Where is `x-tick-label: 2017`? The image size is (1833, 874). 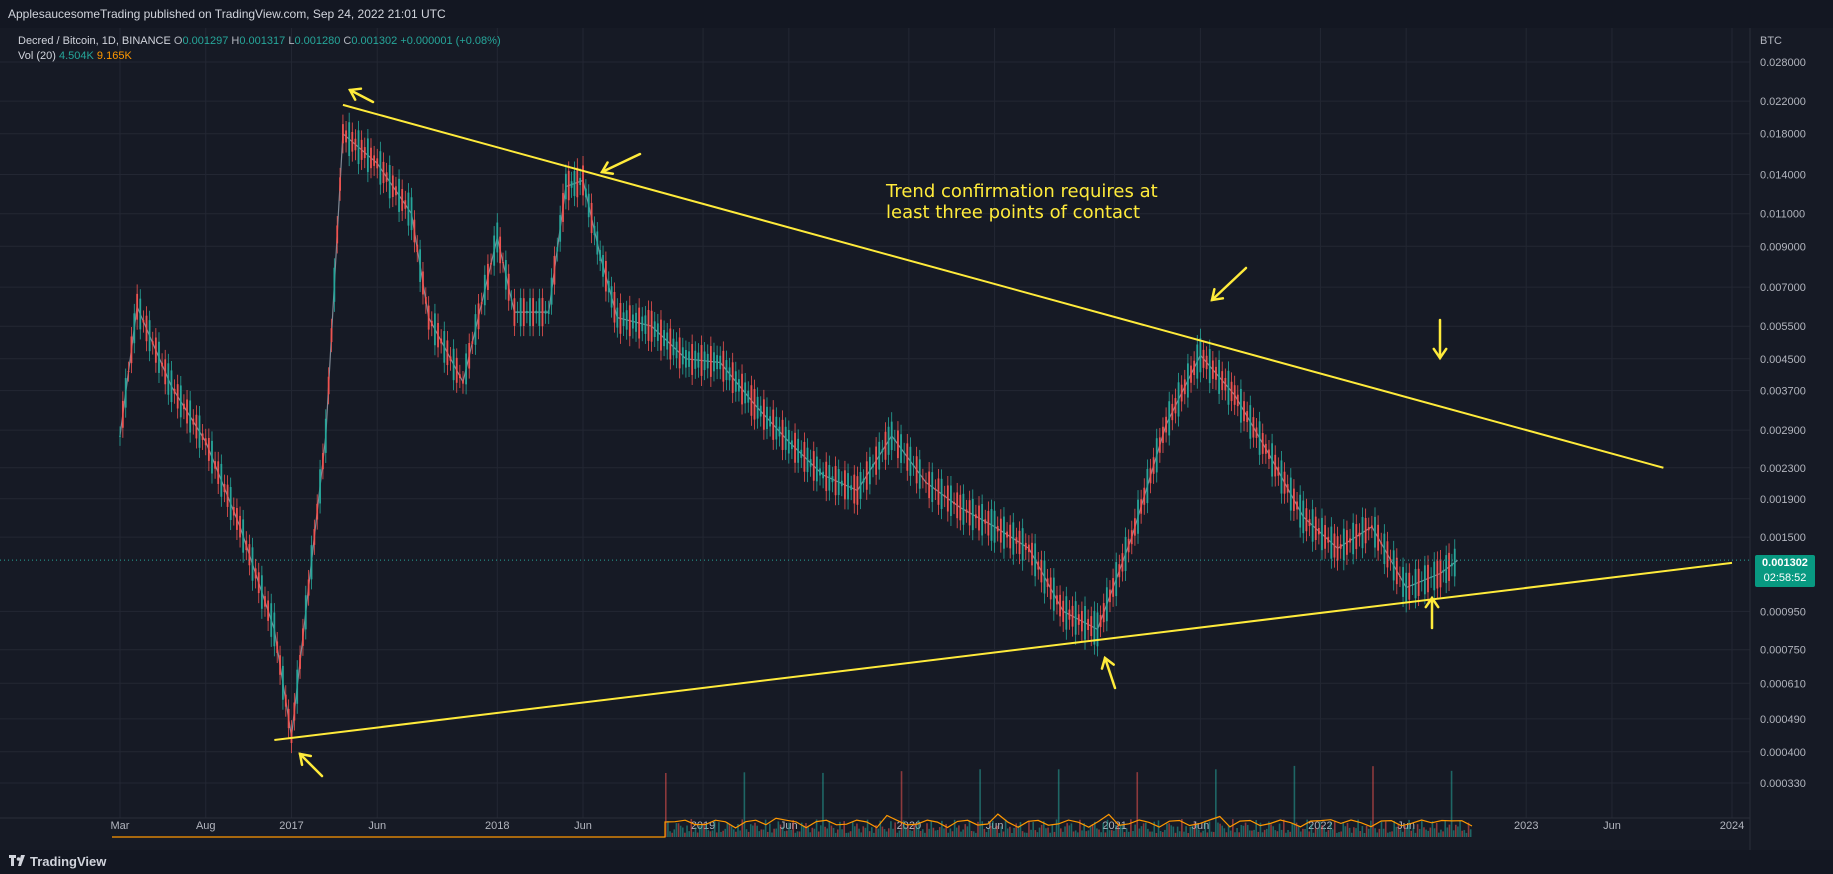 x-tick-label: 2017 is located at coordinates (291, 826).